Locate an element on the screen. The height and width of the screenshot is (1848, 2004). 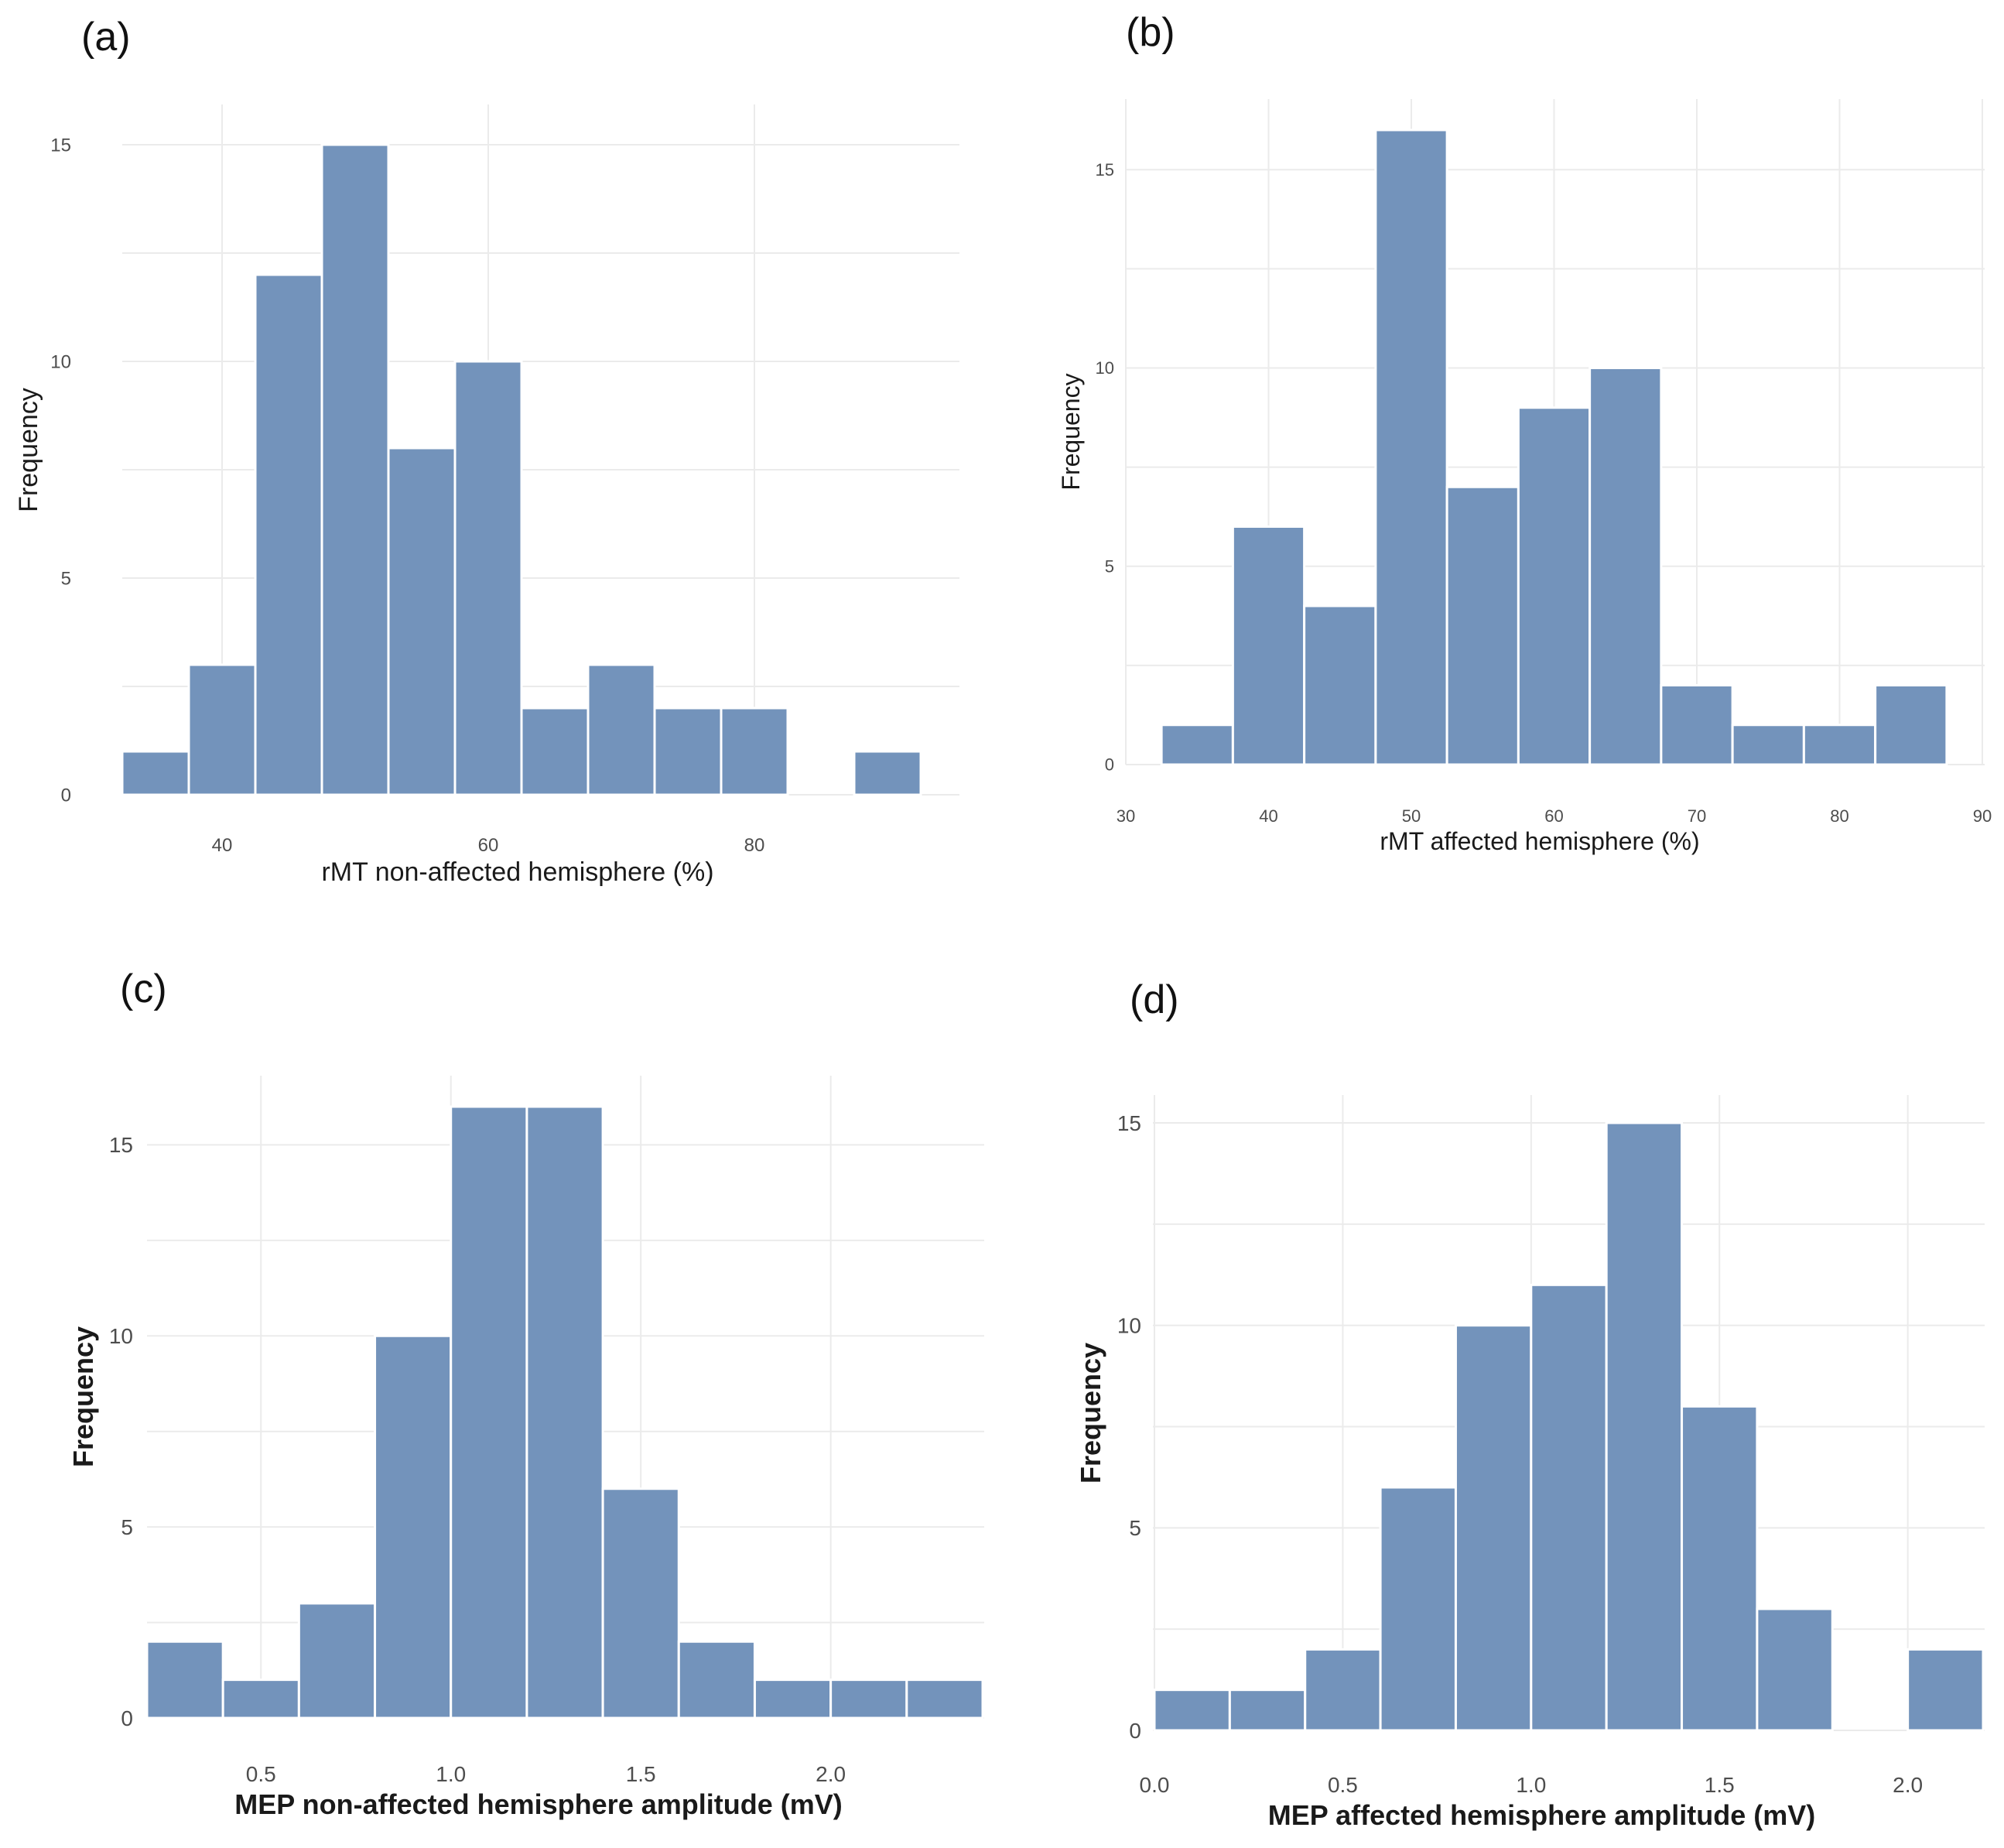
panel-c-x-tick-label: 1.0 is located at coordinates (451, 1774).